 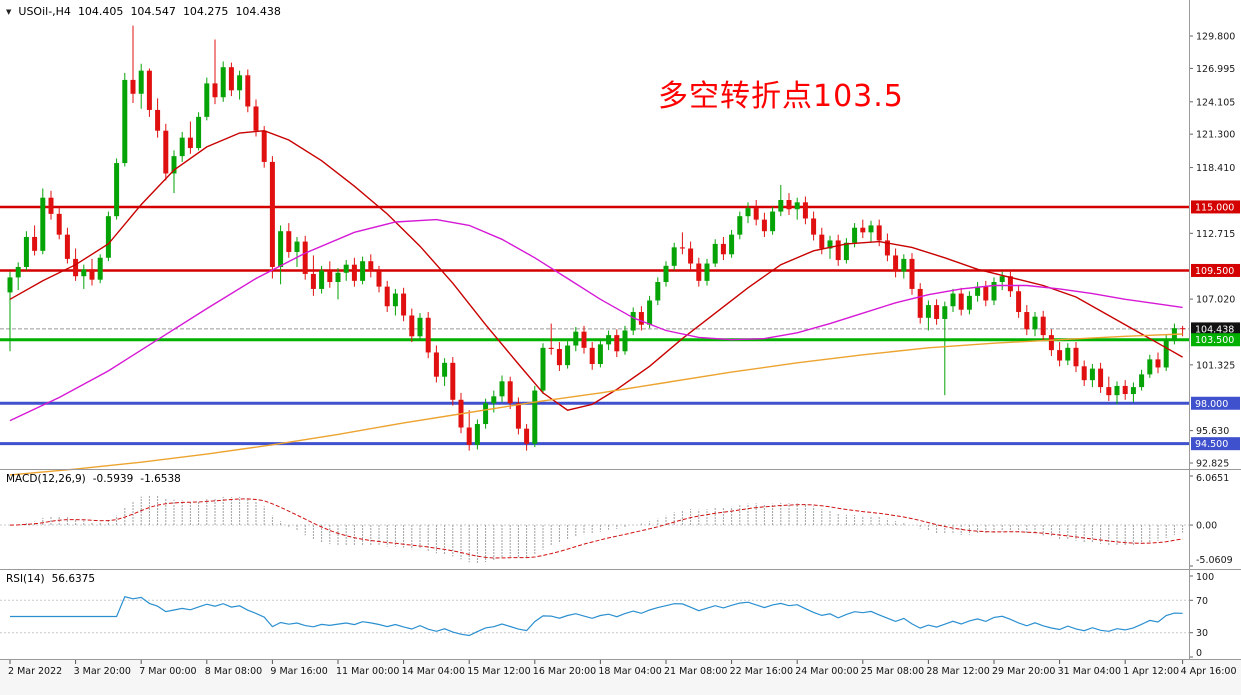 What do you see at coordinates (695, 671) in the screenshot?
I see `svg-text: 21 Mar 08:00` at bounding box center [695, 671].